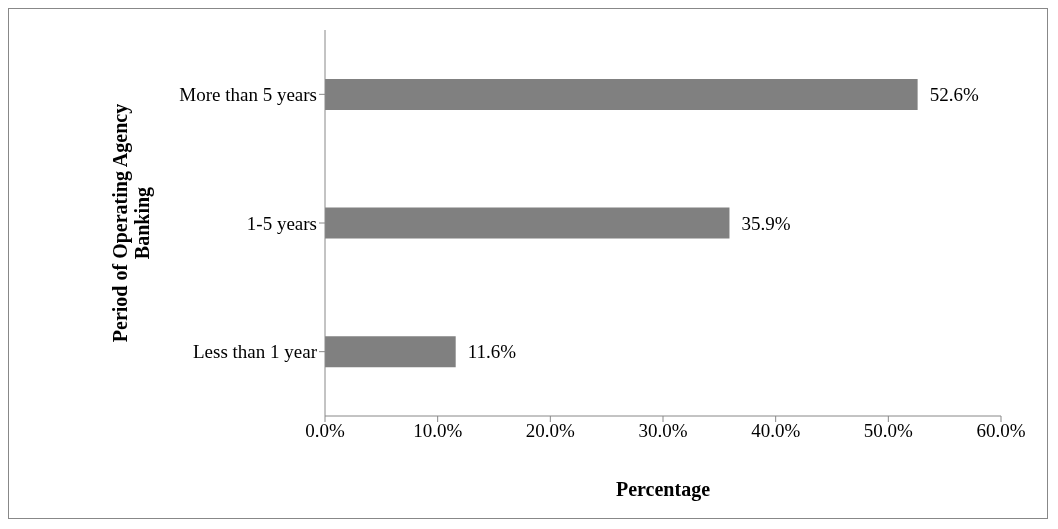 This screenshot has width=1058, height=529. What do you see at coordinates (438, 431) in the screenshot?
I see `x-tick-label: 10.0%` at bounding box center [438, 431].